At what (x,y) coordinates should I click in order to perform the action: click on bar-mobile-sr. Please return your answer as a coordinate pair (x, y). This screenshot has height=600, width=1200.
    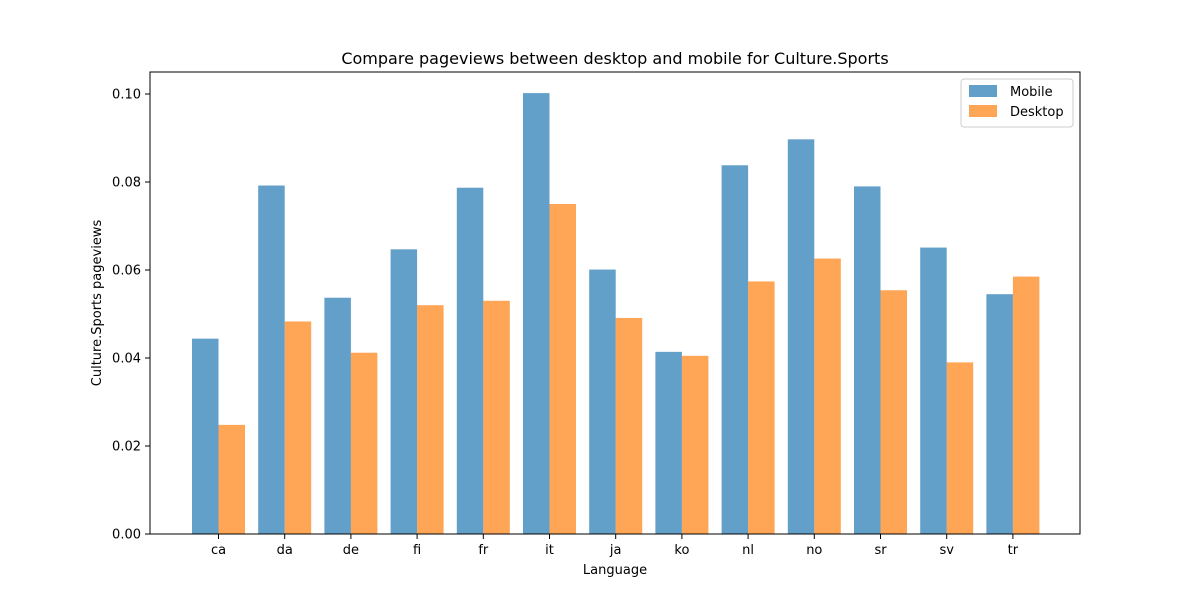
    Looking at the image, I should click on (867, 360).